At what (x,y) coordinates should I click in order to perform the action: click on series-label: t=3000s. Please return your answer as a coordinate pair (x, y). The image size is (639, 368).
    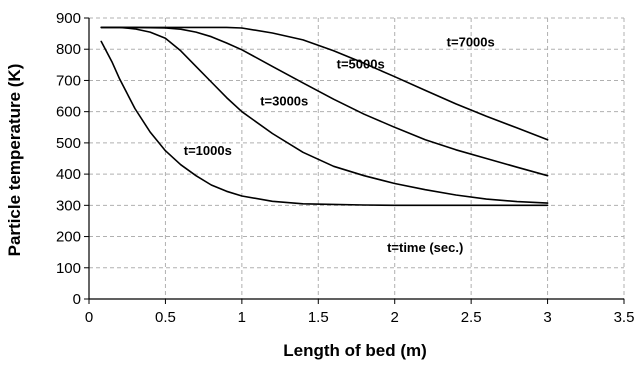
    Looking at the image, I should click on (284, 100).